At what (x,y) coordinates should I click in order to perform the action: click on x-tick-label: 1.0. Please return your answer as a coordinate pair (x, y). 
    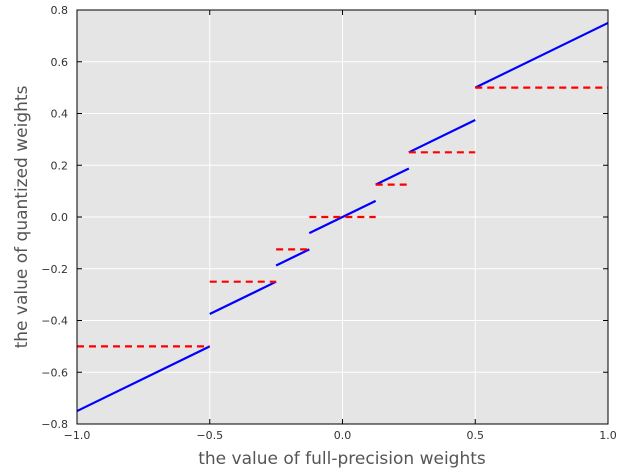
    Looking at the image, I should click on (608, 435).